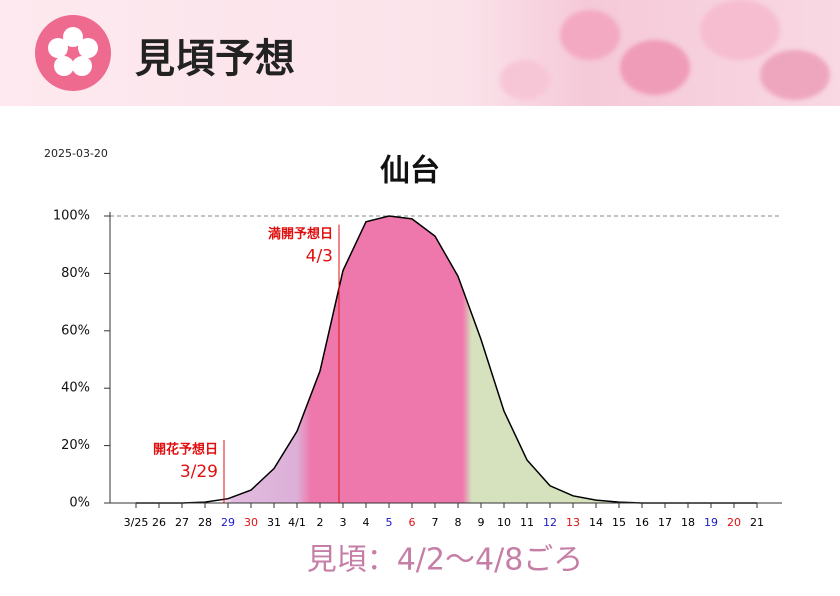 This screenshot has width=840, height=596. Describe the element at coordinates (73, 53) in the screenshot. I see `logo-icon` at that location.